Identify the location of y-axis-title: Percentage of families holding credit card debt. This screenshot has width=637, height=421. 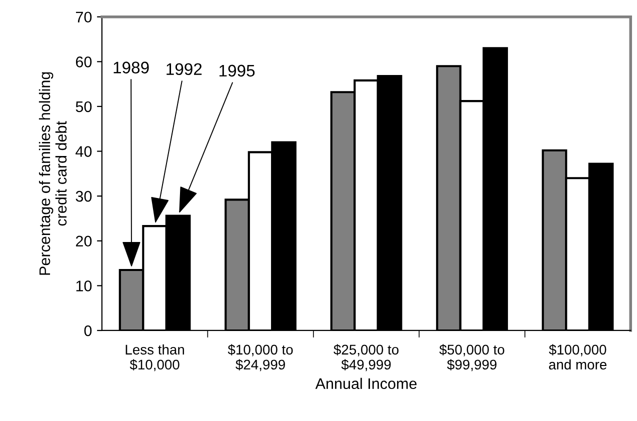
(52, 173).